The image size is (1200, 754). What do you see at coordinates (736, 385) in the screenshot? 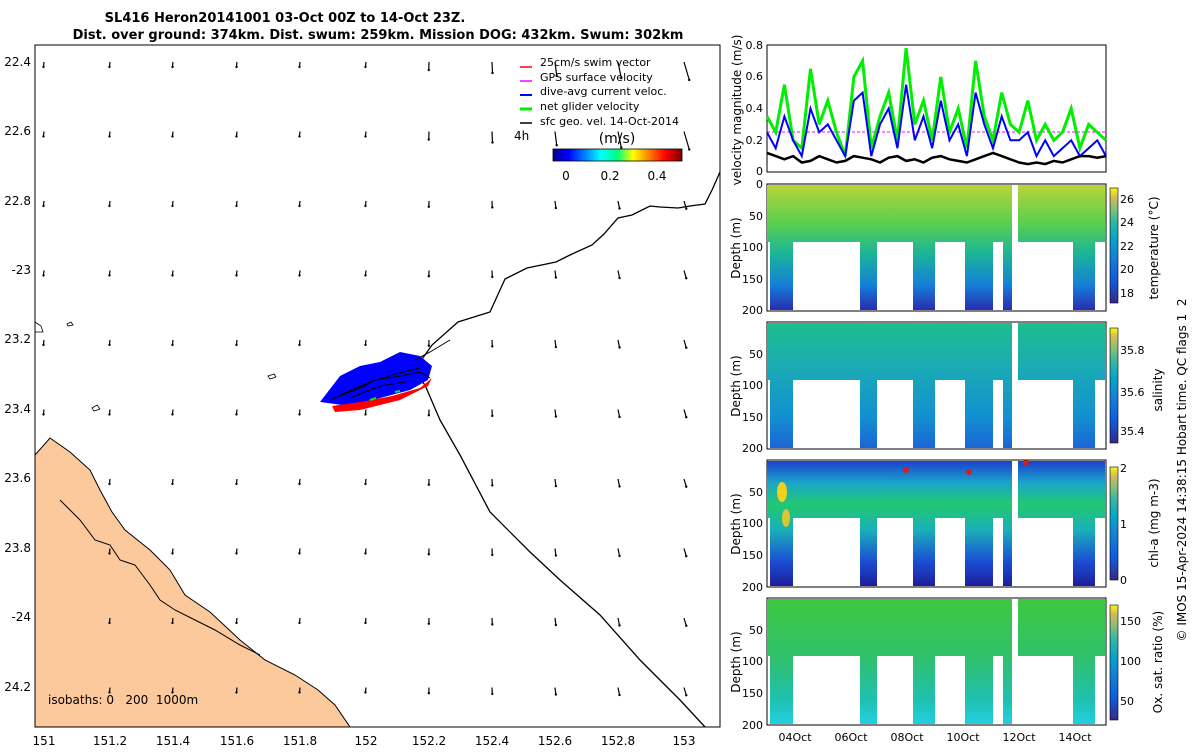
I see `salinity-ylabel: Depth (m)` at bounding box center [736, 385].